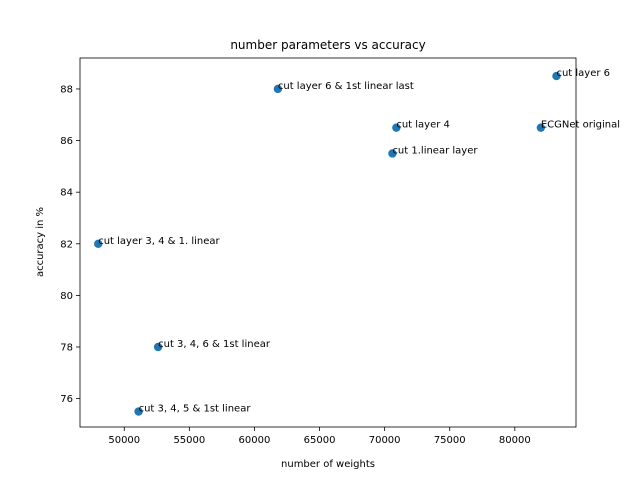  What do you see at coordinates (385, 440) in the screenshot?
I see `x-tick-label: 70000` at bounding box center [385, 440].